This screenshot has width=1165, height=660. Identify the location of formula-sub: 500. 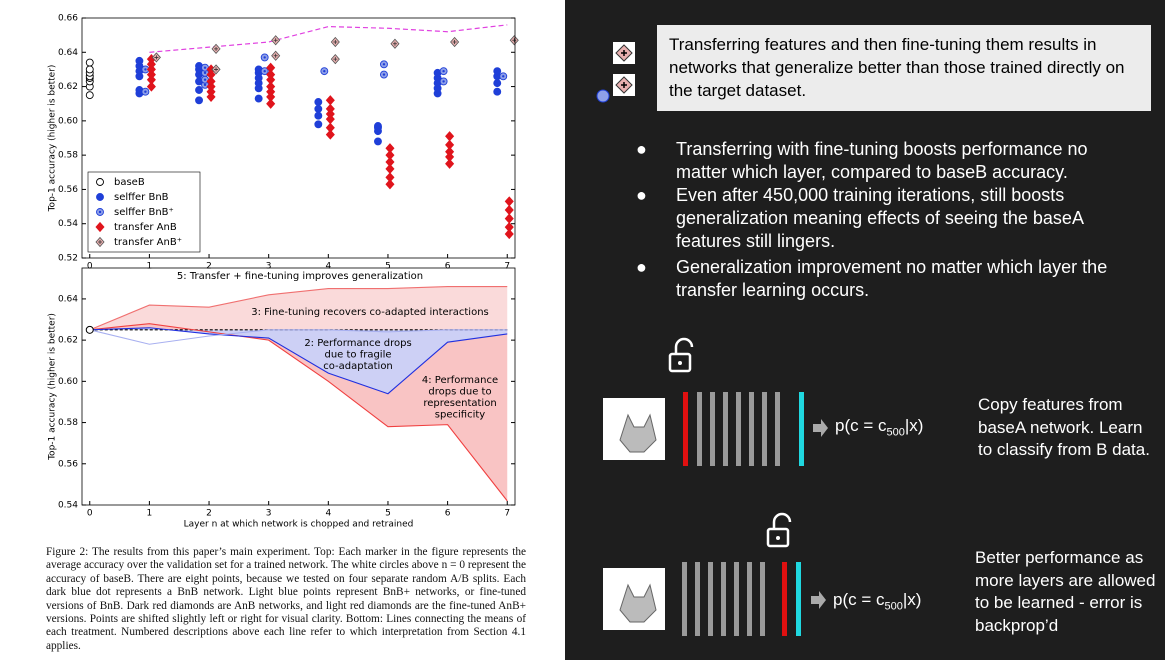
(893, 606).